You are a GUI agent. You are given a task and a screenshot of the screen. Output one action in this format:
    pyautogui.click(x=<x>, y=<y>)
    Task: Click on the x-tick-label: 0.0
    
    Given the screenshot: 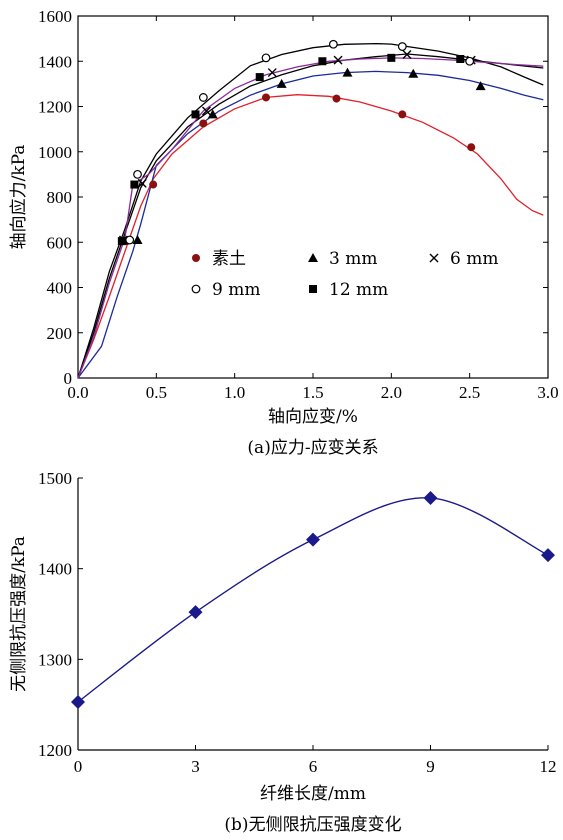 What is the action you would take?
    pyautogui.click(x=77, y=392)
    